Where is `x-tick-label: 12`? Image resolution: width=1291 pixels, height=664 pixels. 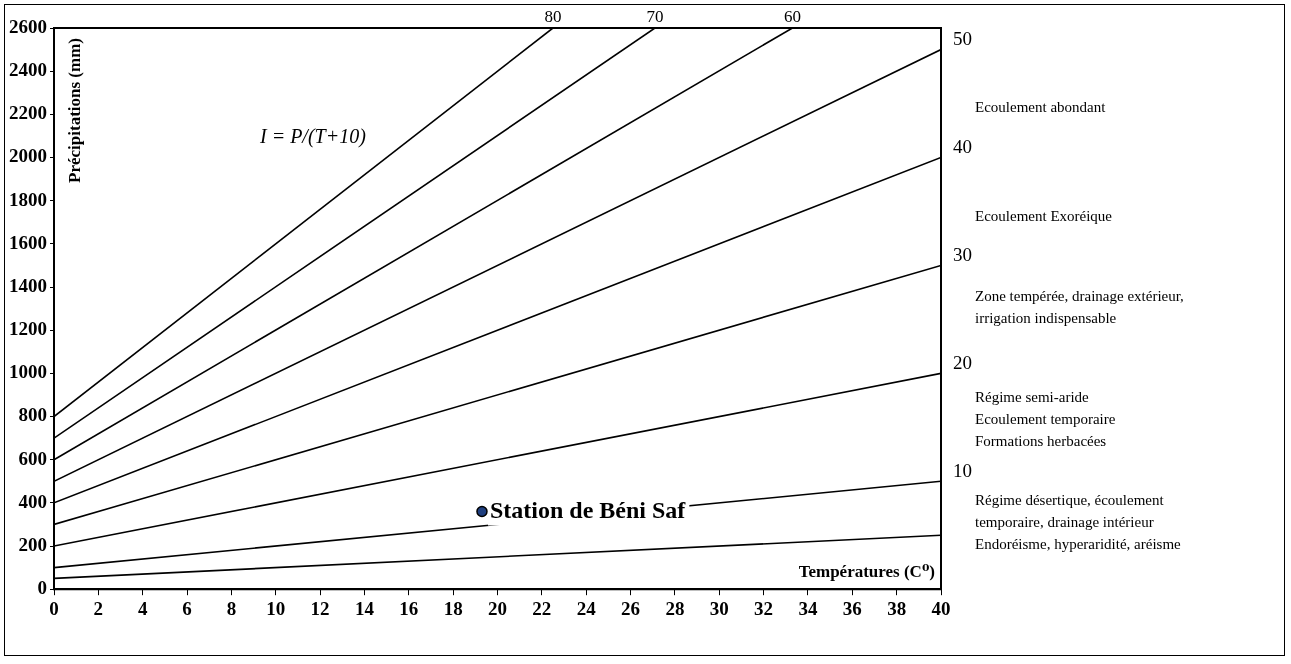 x-tick-label: 12 is located at coordinates (320, 608).